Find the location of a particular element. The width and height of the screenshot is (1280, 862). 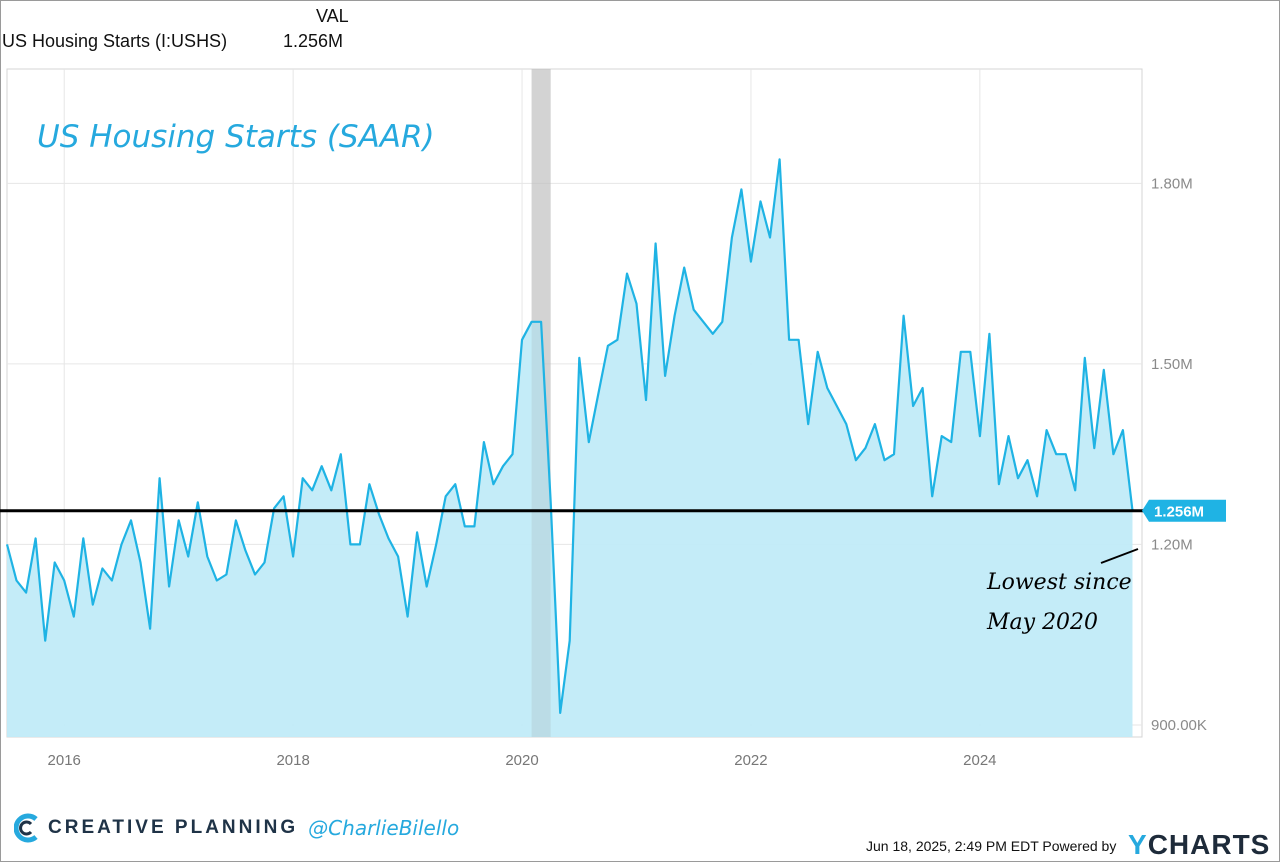

legend-series-value: 1.256M is located at coordinates (313, 41).